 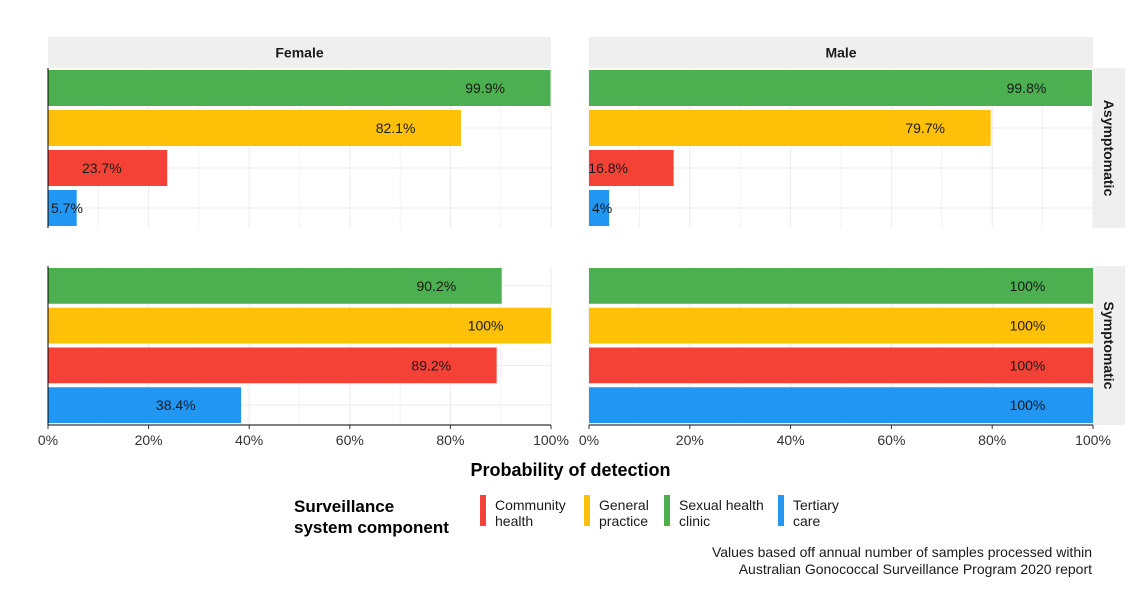 What do you see at coordinates (840, 88) in the screenshot?
I see `bar-male-asymptomatic-sexual-health-clinic` at bounding box center [840, 88].